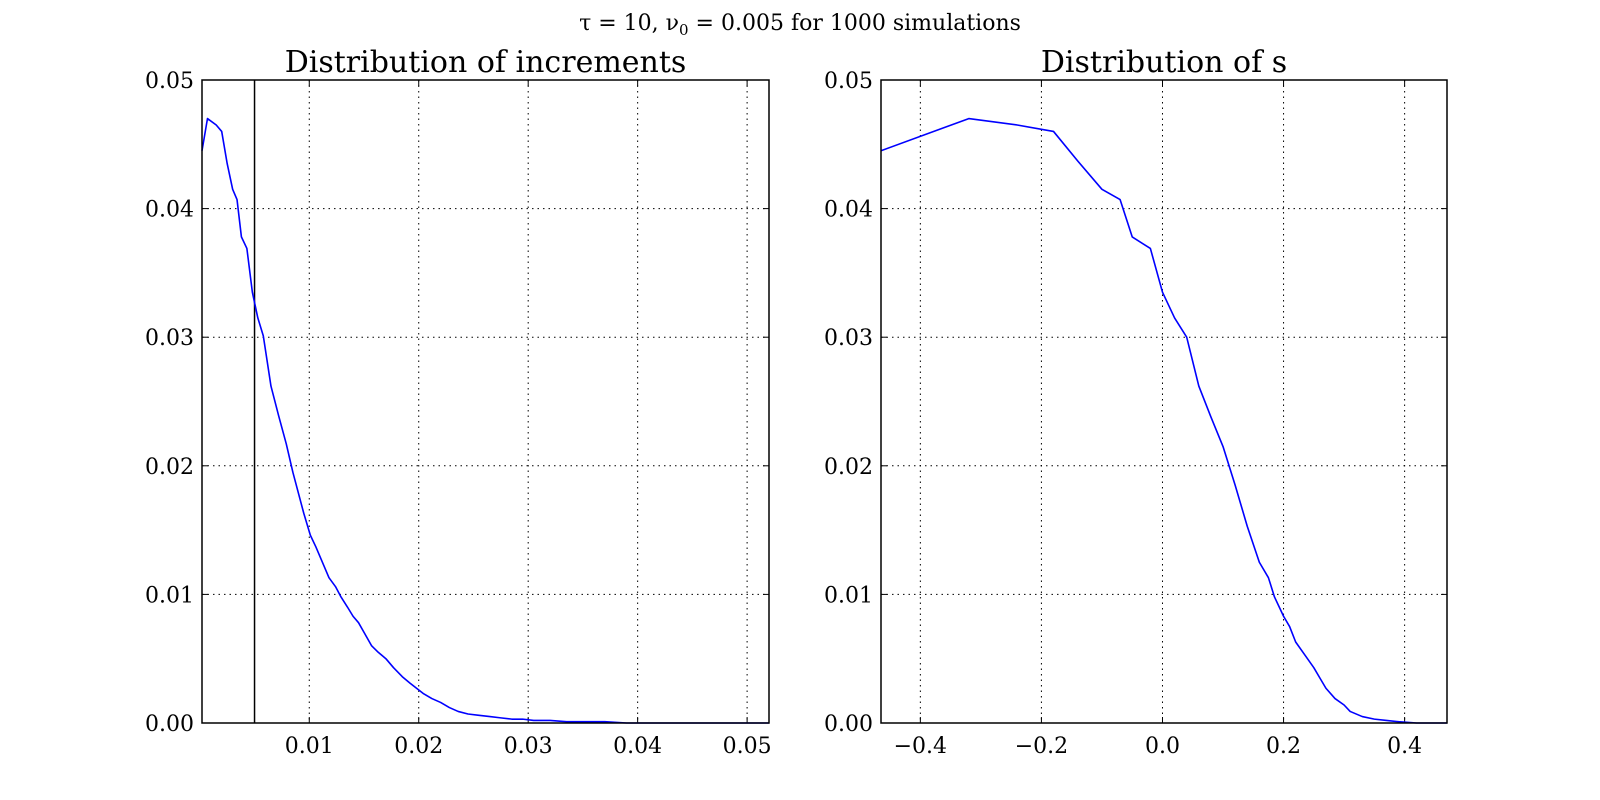  I want to click on increments-ytick-label-5: 0.05, so click(169, 81).